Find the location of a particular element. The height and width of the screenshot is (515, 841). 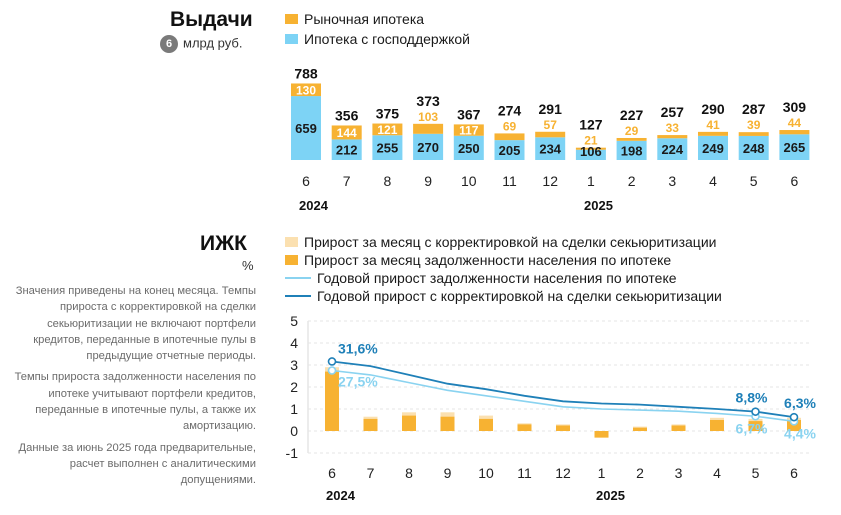

izhk-ytick-6: -1 is located at coordinates (292, 453).